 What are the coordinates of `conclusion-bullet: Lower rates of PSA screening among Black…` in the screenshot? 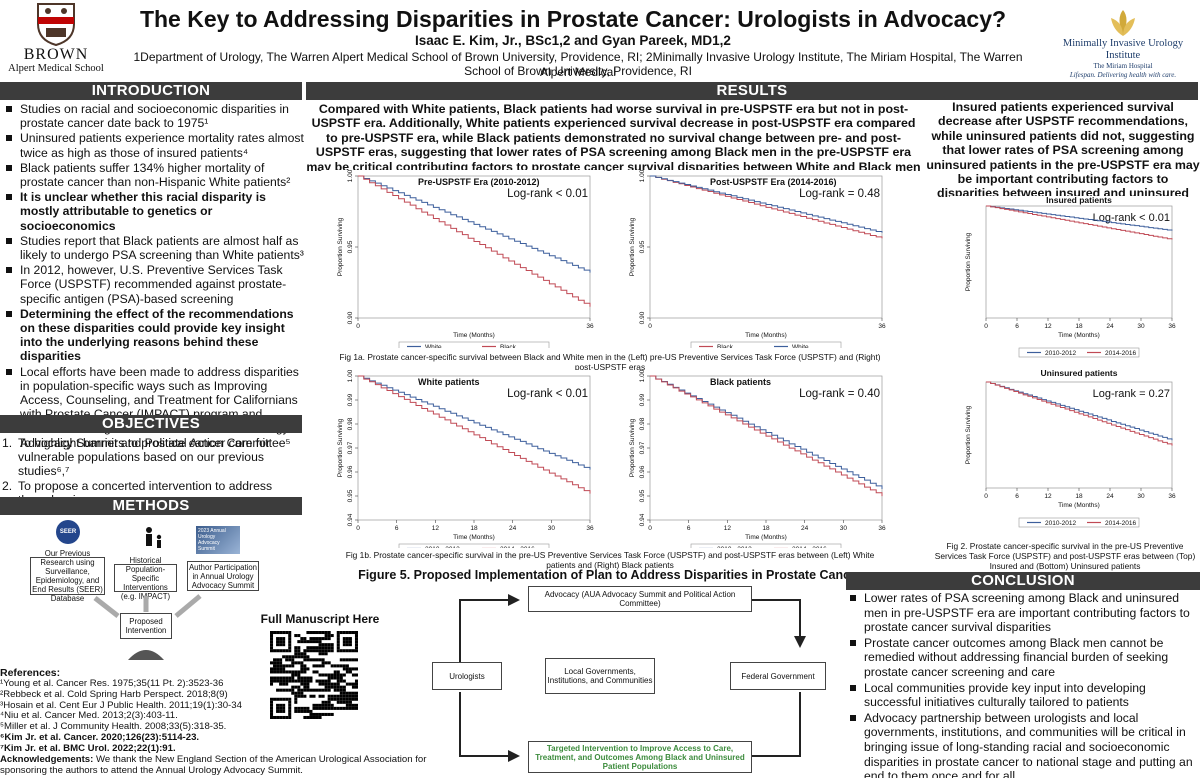 It's located at (1023, 613).